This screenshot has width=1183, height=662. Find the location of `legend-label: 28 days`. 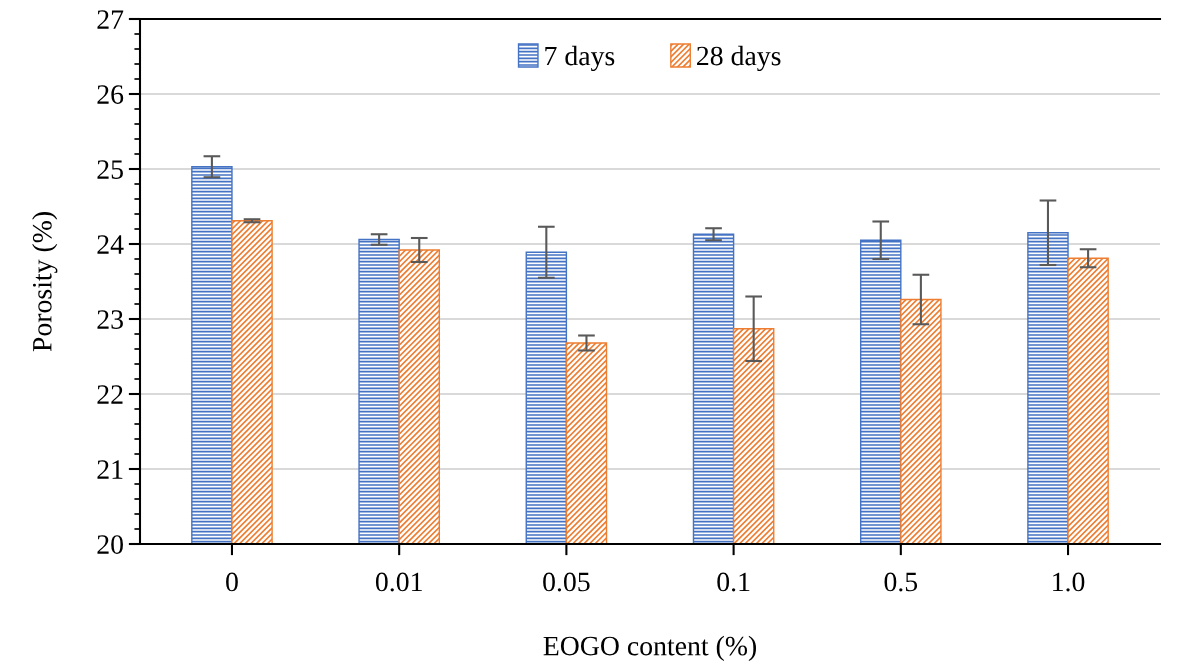

legend-label: 28 days is located at coordinates (739, 58).